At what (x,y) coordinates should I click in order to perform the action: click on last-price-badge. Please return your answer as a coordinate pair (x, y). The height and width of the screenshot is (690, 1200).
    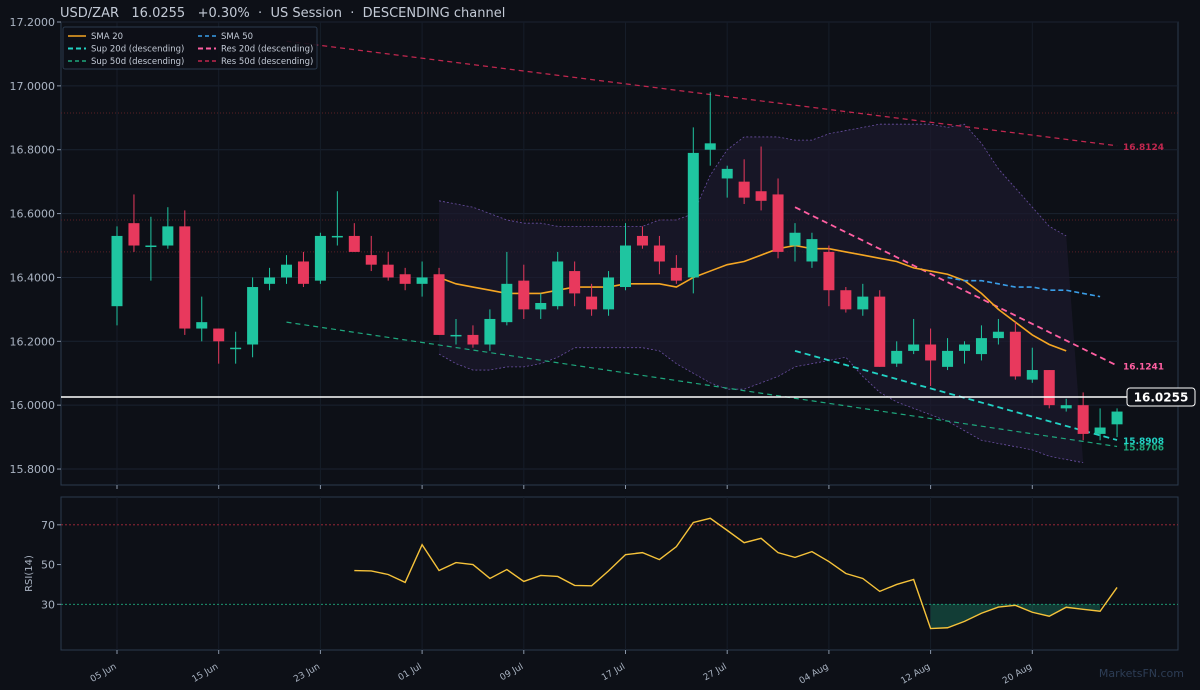
    Looking at the image, I should click on (1161, 397).